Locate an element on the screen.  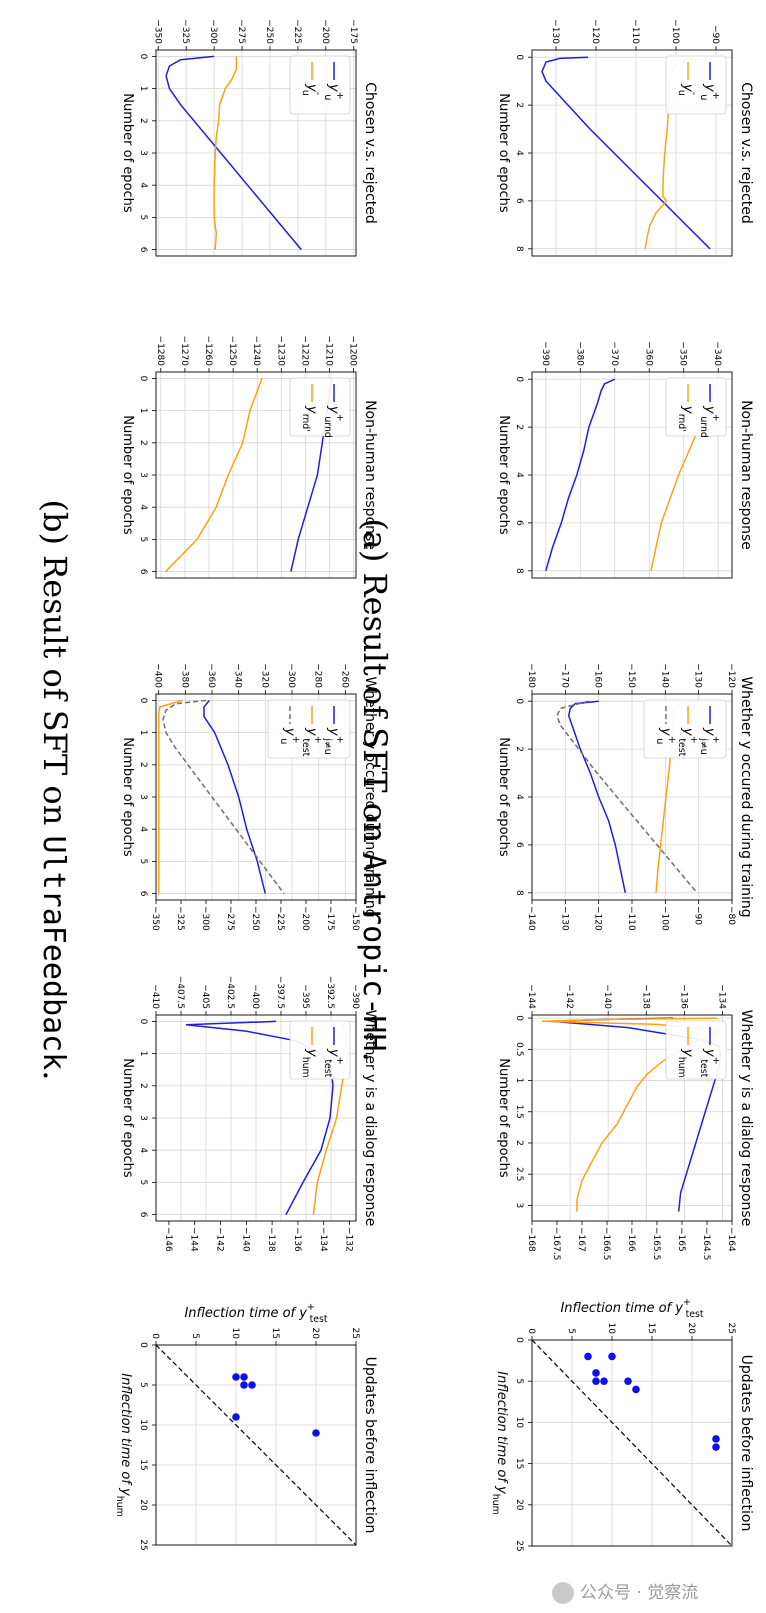
y2-tick-label: −138 is located at coordinates (271, 1239).